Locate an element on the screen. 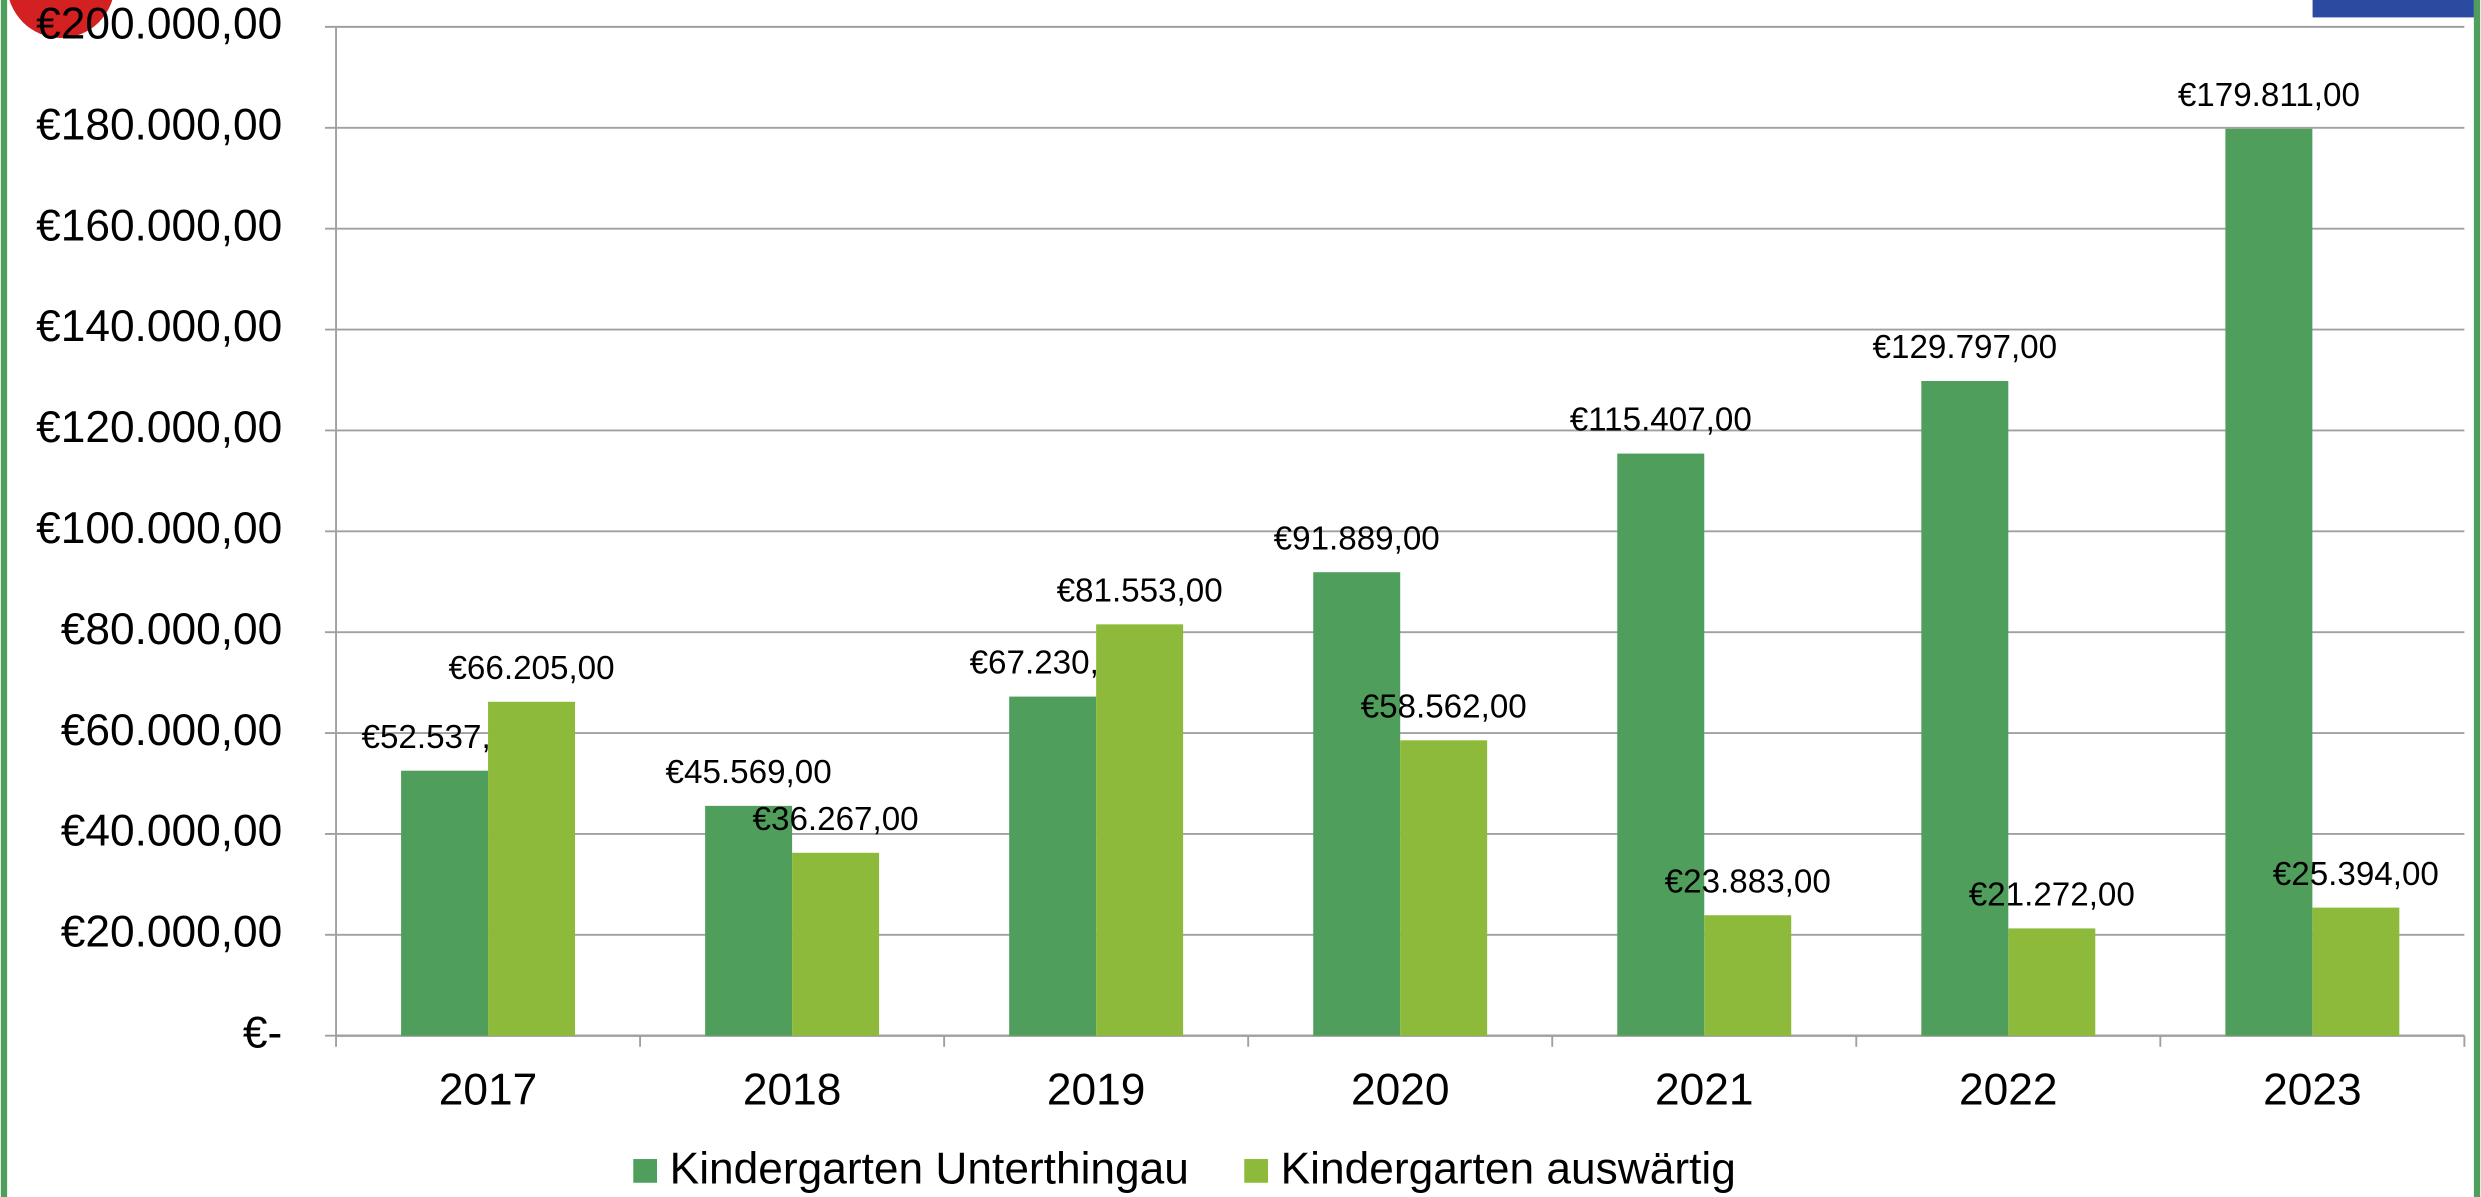  data-label: €21.272,00 is located at coordinates (2052, 895).